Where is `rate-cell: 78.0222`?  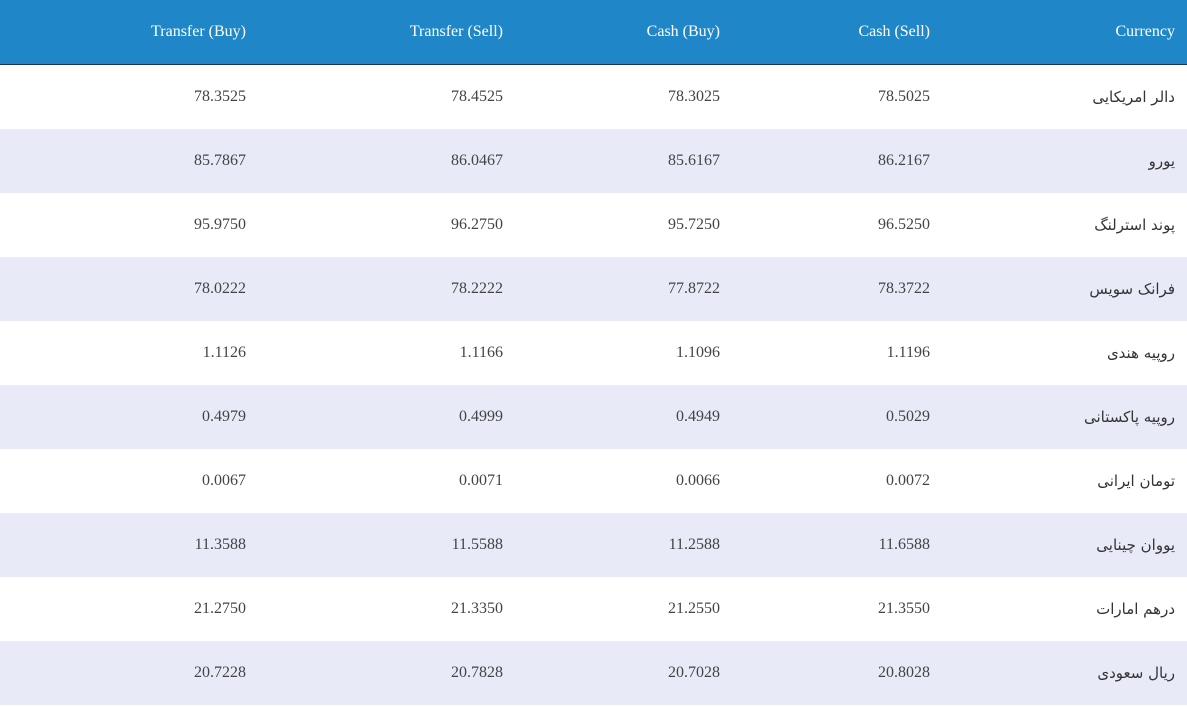
rate-cell: 78.0222 is located at coordinates (129, 289).